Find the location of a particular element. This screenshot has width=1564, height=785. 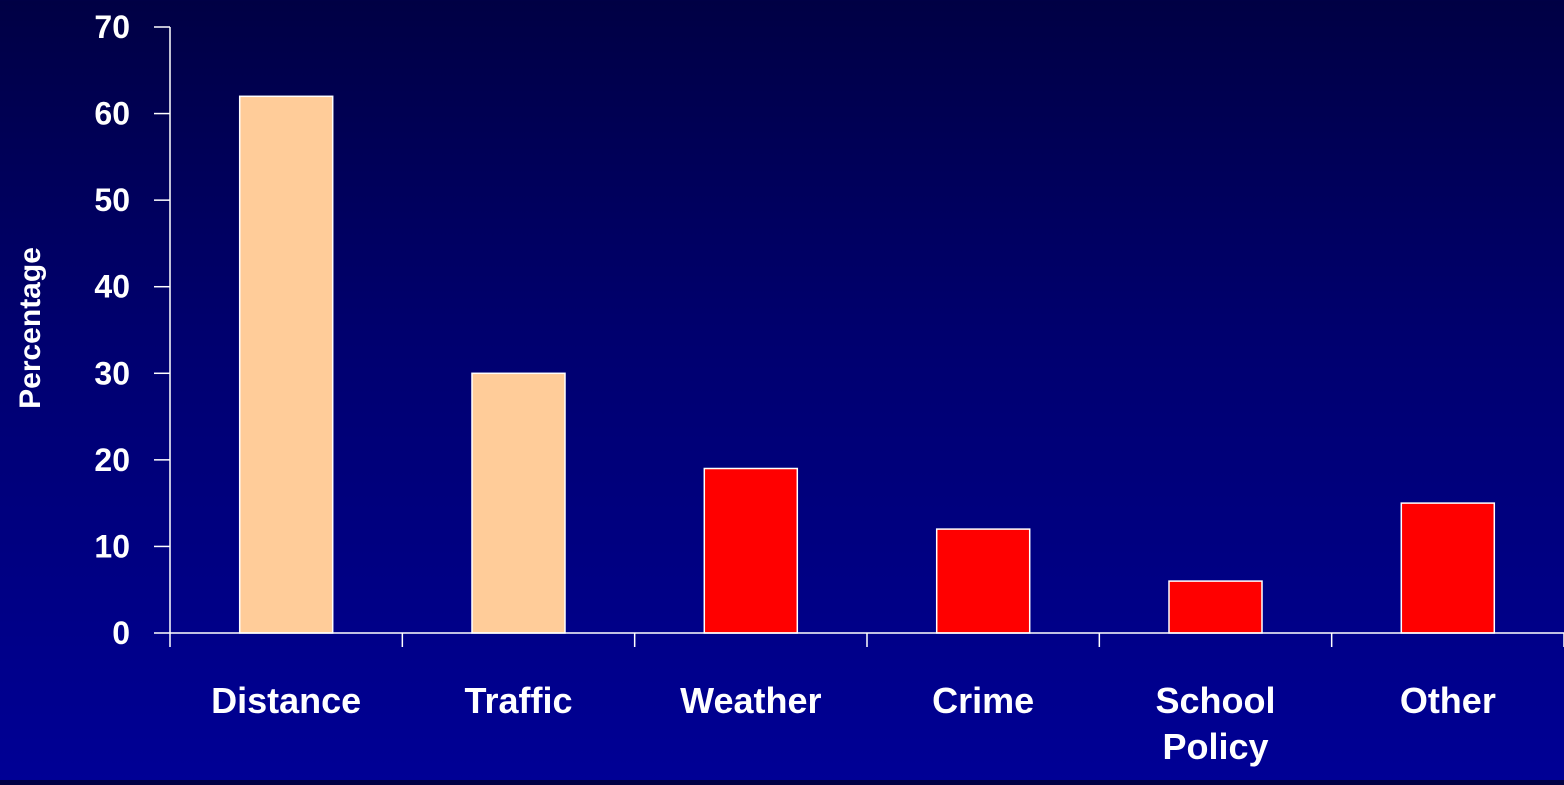

x-tick-label-line: Crime is located at coordinates (983, 700).